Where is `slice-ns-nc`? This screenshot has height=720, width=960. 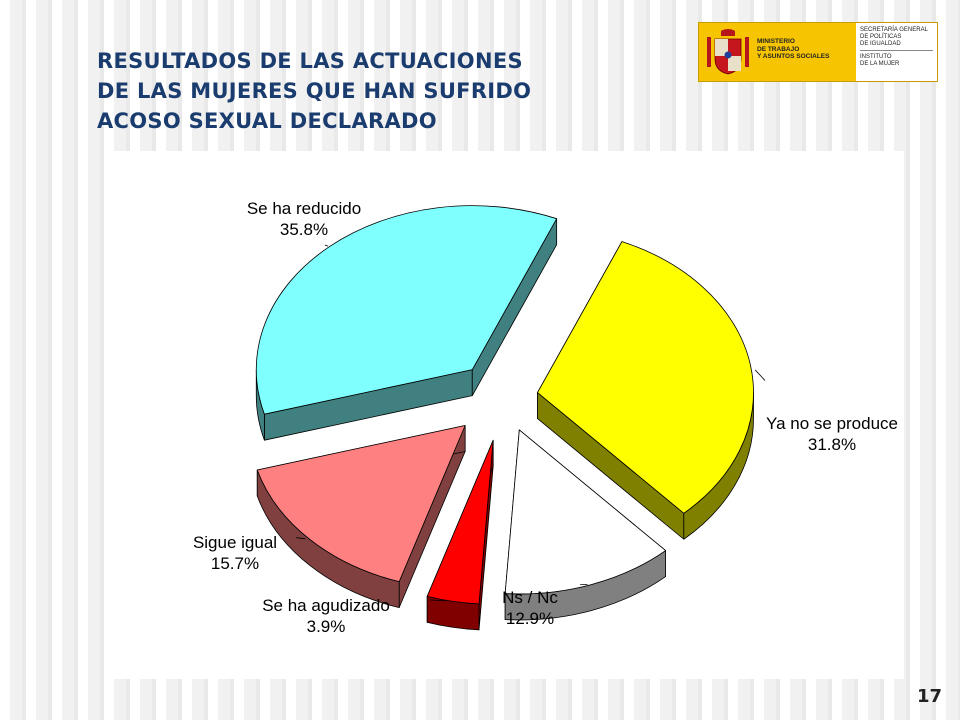
slice-ns-nc is located at coordinates (585, 525).